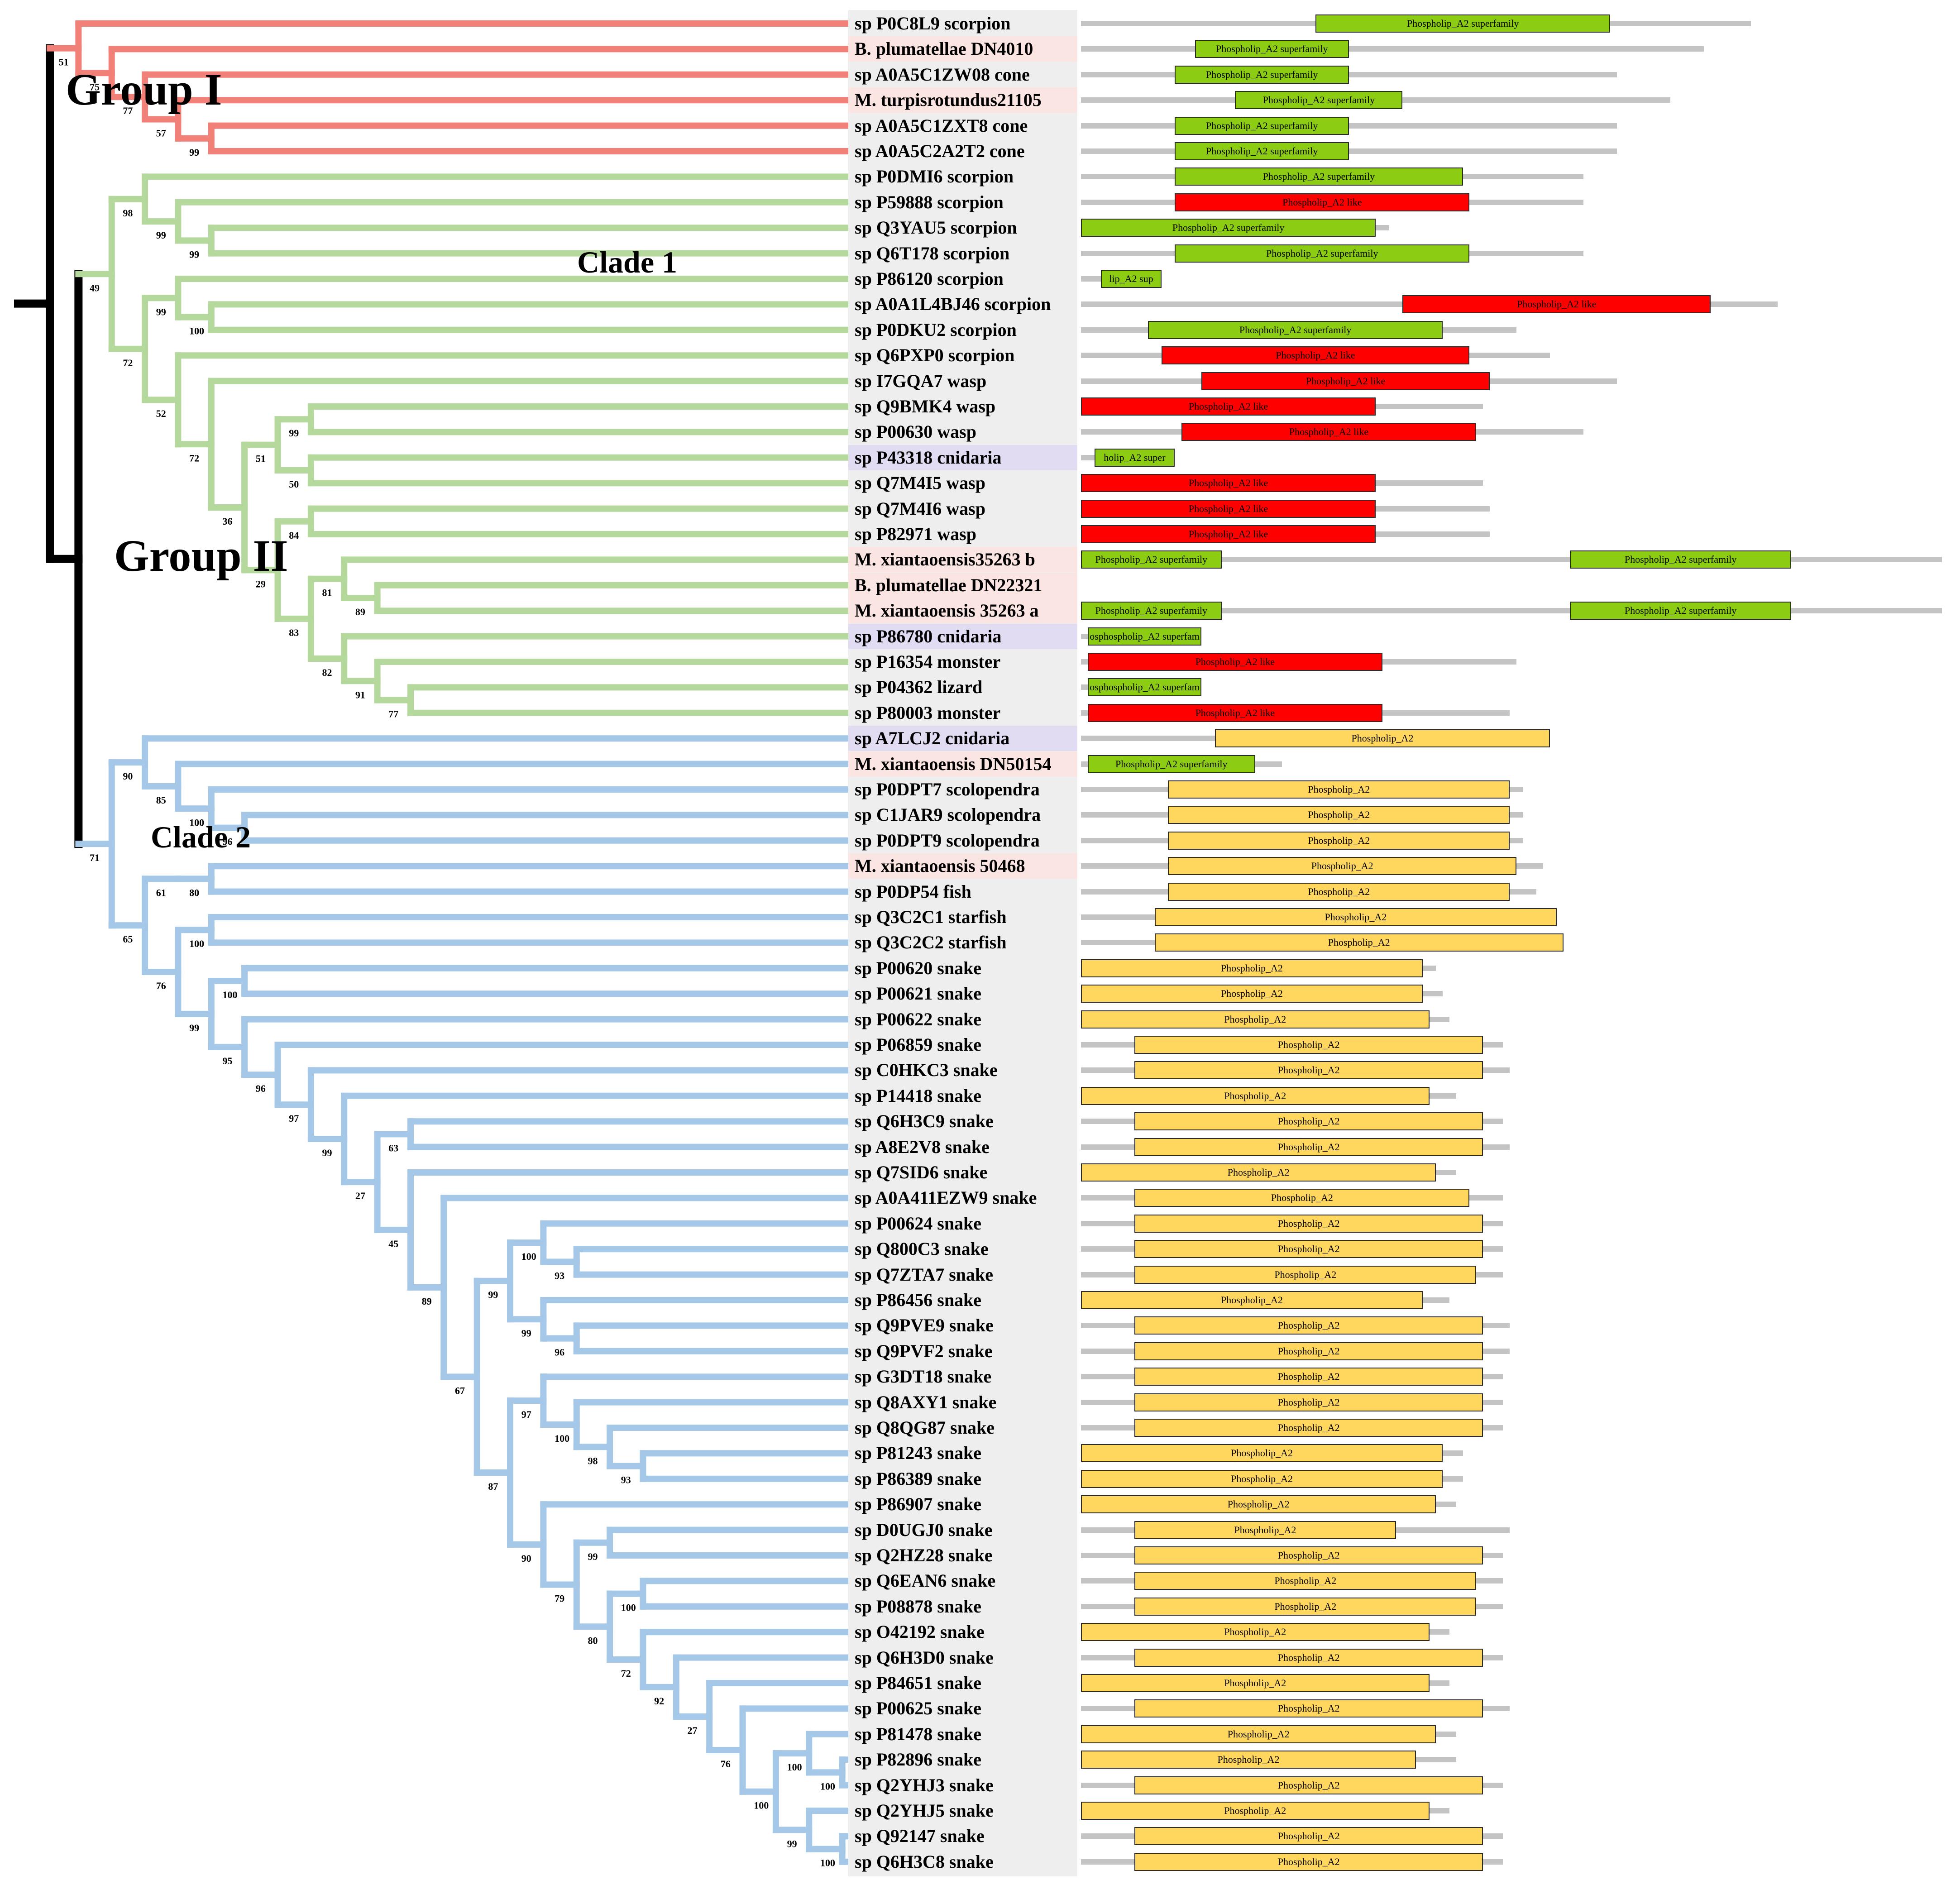 The image size is (1951, 1904). Describe the element at coordinates (929, 278) in the screenshot. I see `taxon-label: sp P86120 scorpion` at that location.